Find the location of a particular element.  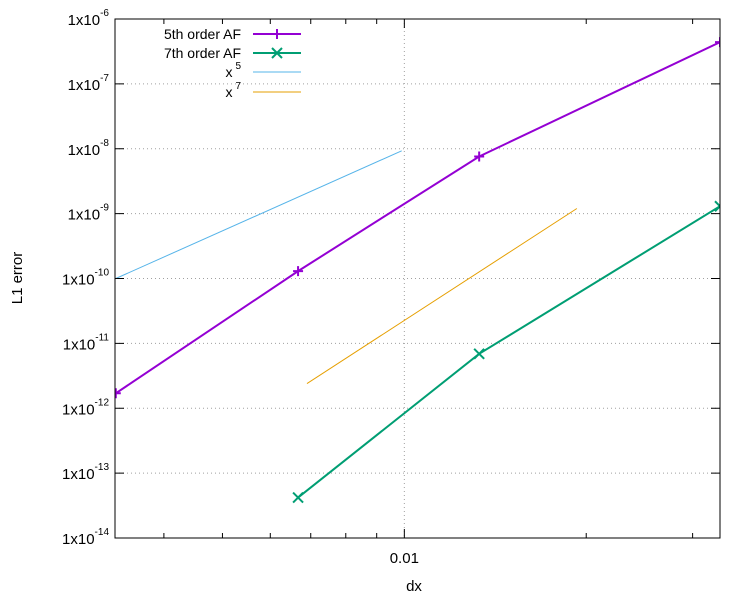

y-tick-label-exponent: -10 is located at coordinates (102, 273).